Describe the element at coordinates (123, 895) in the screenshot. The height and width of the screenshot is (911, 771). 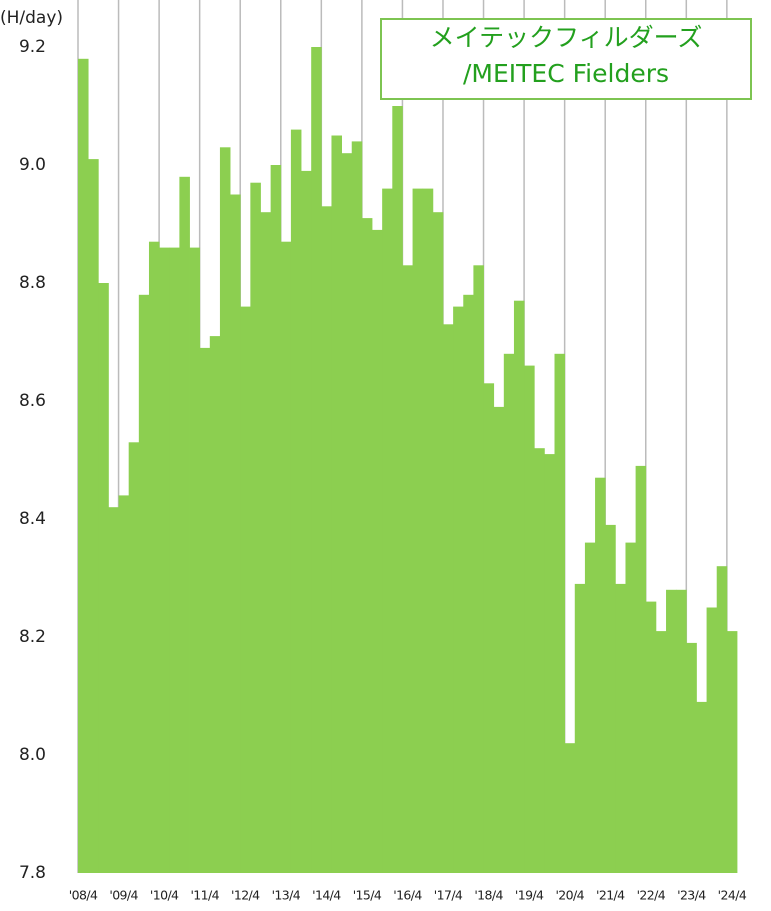
I see `x-tick-label: '09/4` at that location.